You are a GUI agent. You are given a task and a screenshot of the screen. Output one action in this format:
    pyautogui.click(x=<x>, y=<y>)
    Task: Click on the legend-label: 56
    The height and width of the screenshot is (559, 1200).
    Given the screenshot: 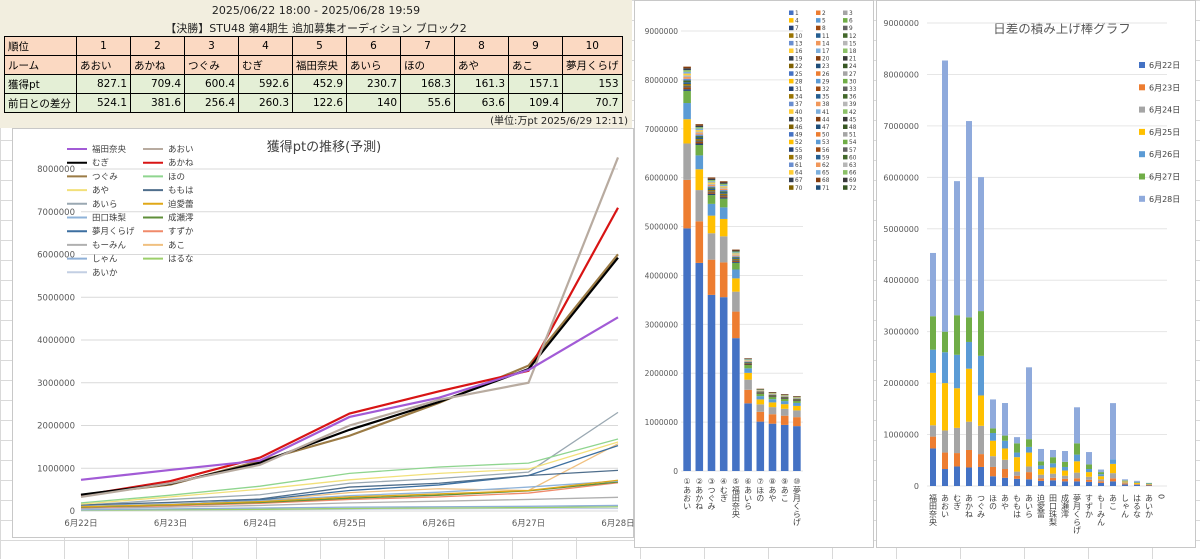 What is the action you would take?
    pyautogui.click(x=826, y=151)
    